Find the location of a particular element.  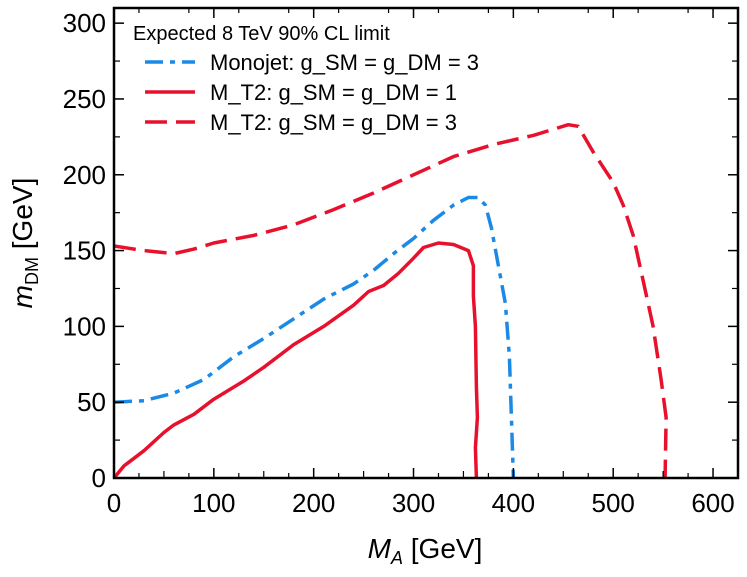

x-axis-label: MA [GeV] is located at coordinates (425, 550).